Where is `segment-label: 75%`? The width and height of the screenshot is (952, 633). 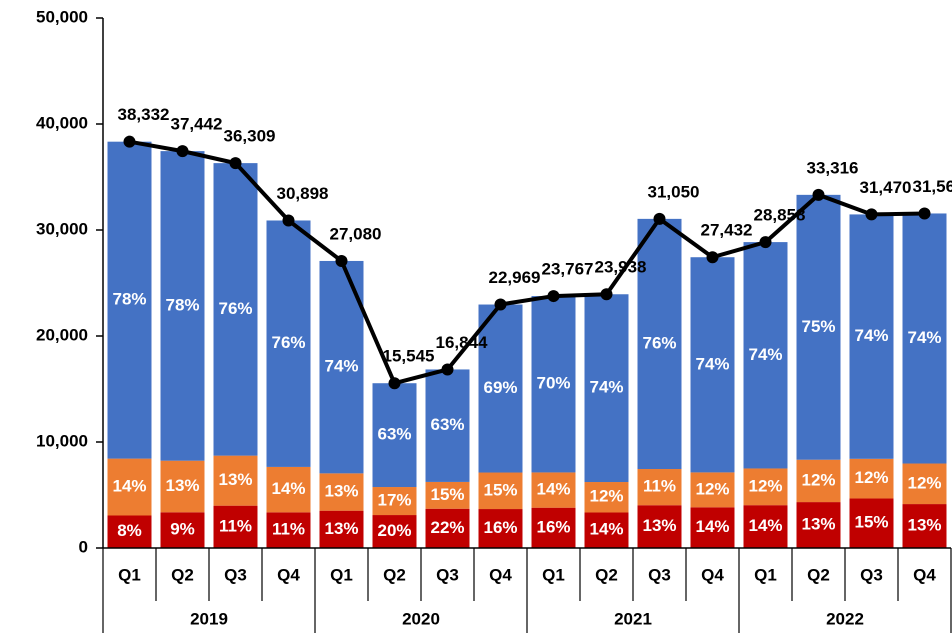
segment-label: 75% is located at coordinates (818, 326).